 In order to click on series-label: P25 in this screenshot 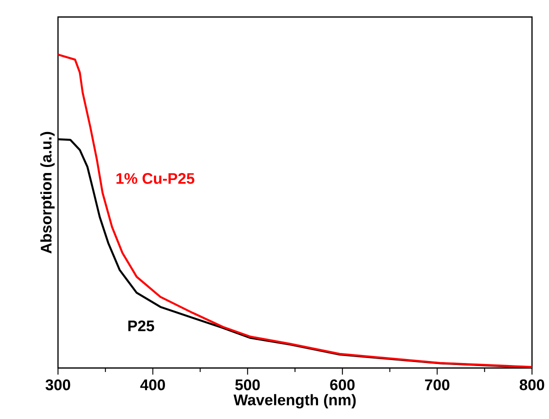, I will do `click(141, 326)`.